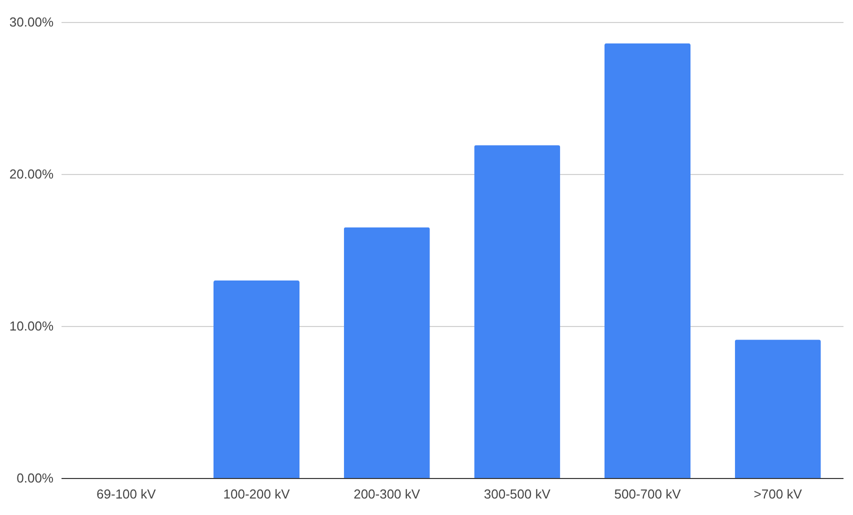  Describe the element at coordinates (778, 494) in the screenshot. I see `x-tick-label: >700 kV` at that location.